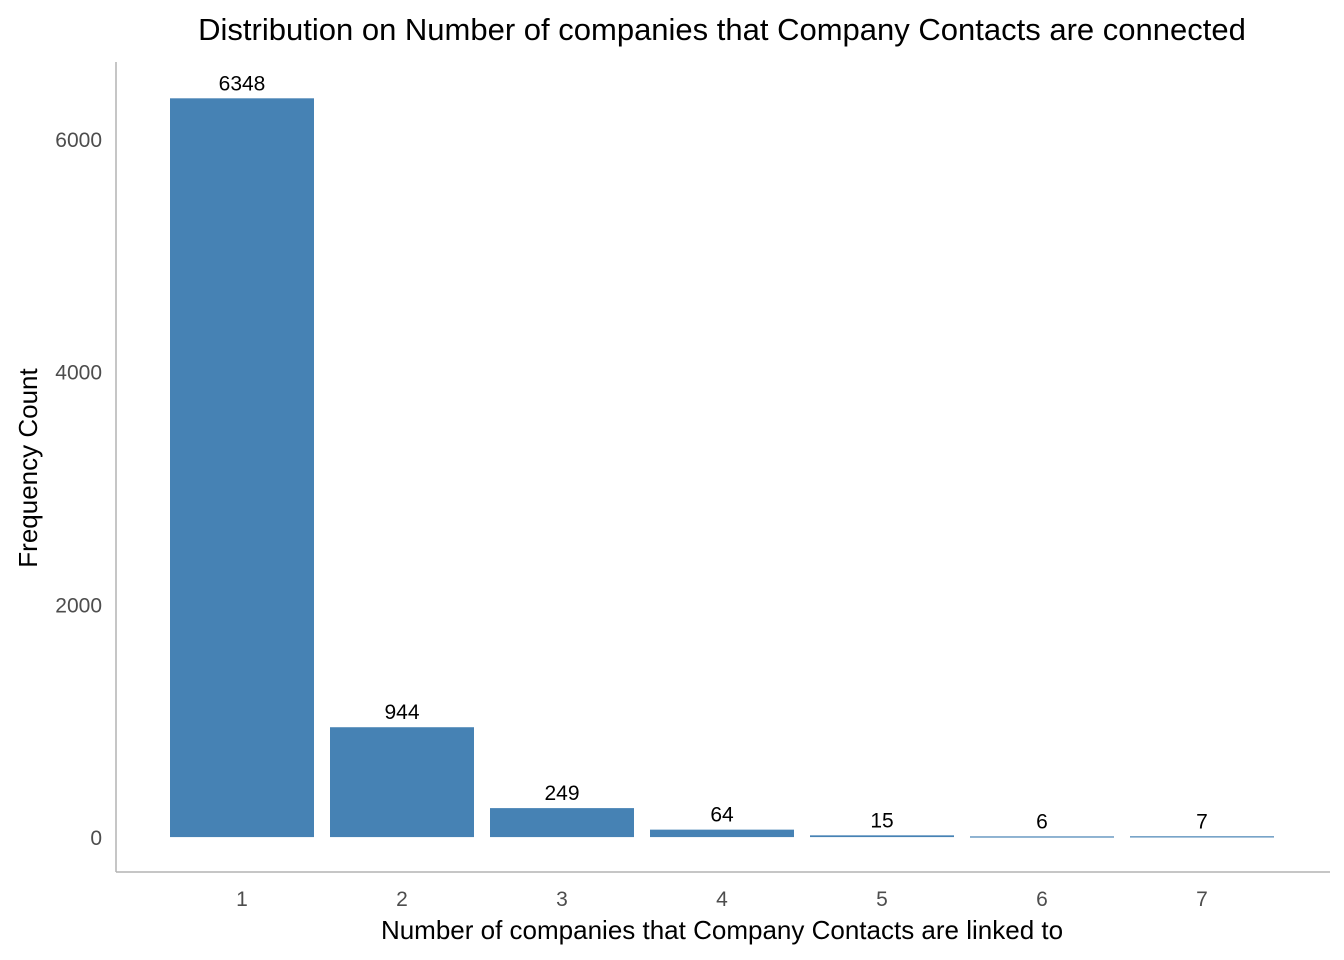  I want to click on y-tick-label: 6000, so click(78, 140).